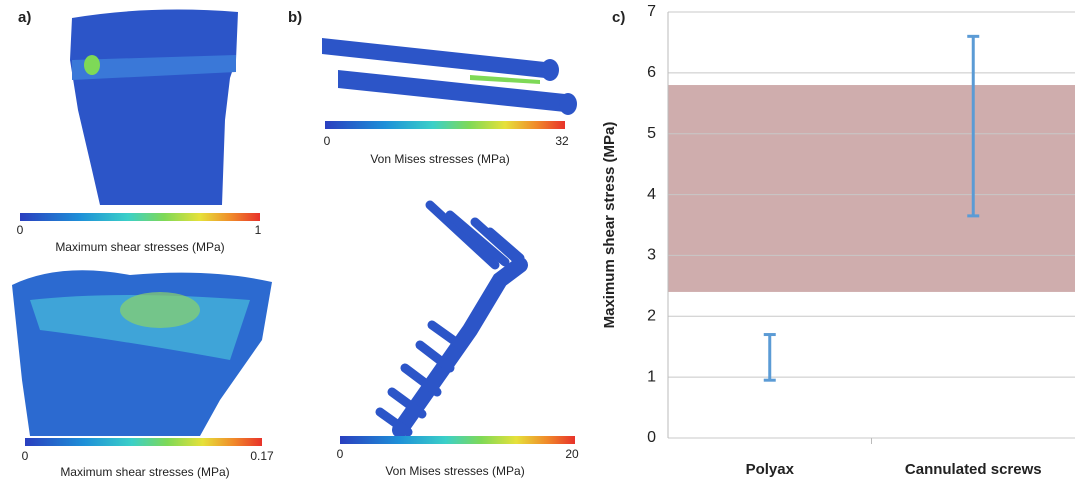 The image size is (1081, 486). What do you see at coordinates (609, 225) in the screenshot?
I see `y-axis-label: Maximum shear stress (MPa)` at bounding box center [609, 225].